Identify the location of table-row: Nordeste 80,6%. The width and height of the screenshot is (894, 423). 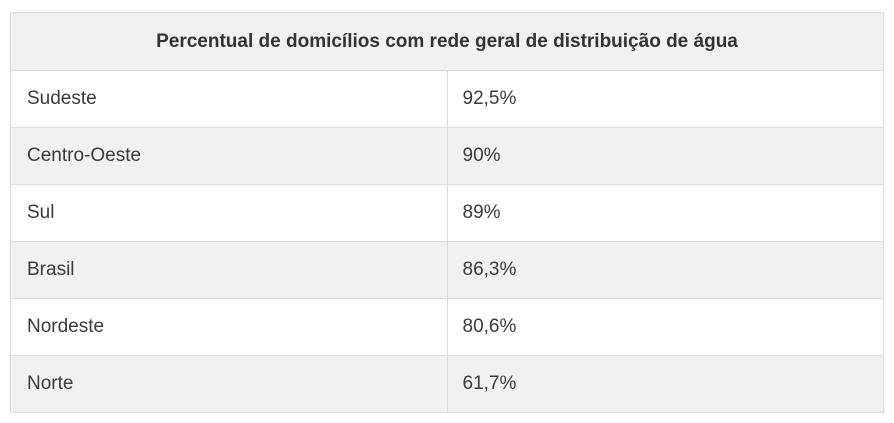
(447, 327).